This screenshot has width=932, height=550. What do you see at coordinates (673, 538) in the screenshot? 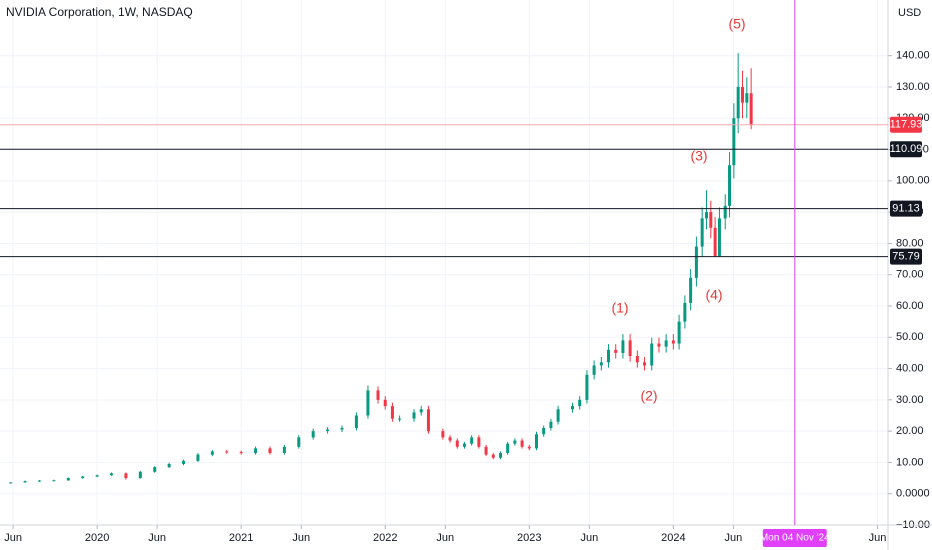
I see `x-tick-label: 2024` at bounding box center [673, 538].